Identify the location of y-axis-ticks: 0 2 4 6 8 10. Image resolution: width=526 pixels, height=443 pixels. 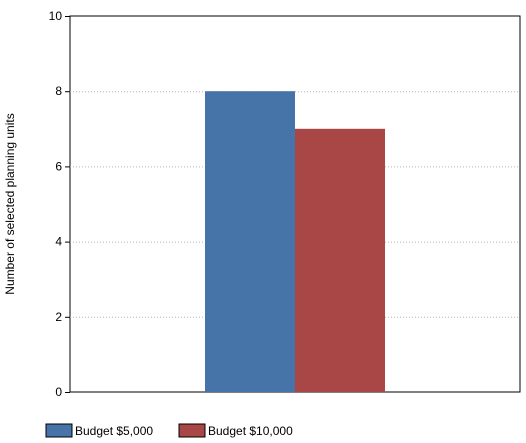
(59, 204).